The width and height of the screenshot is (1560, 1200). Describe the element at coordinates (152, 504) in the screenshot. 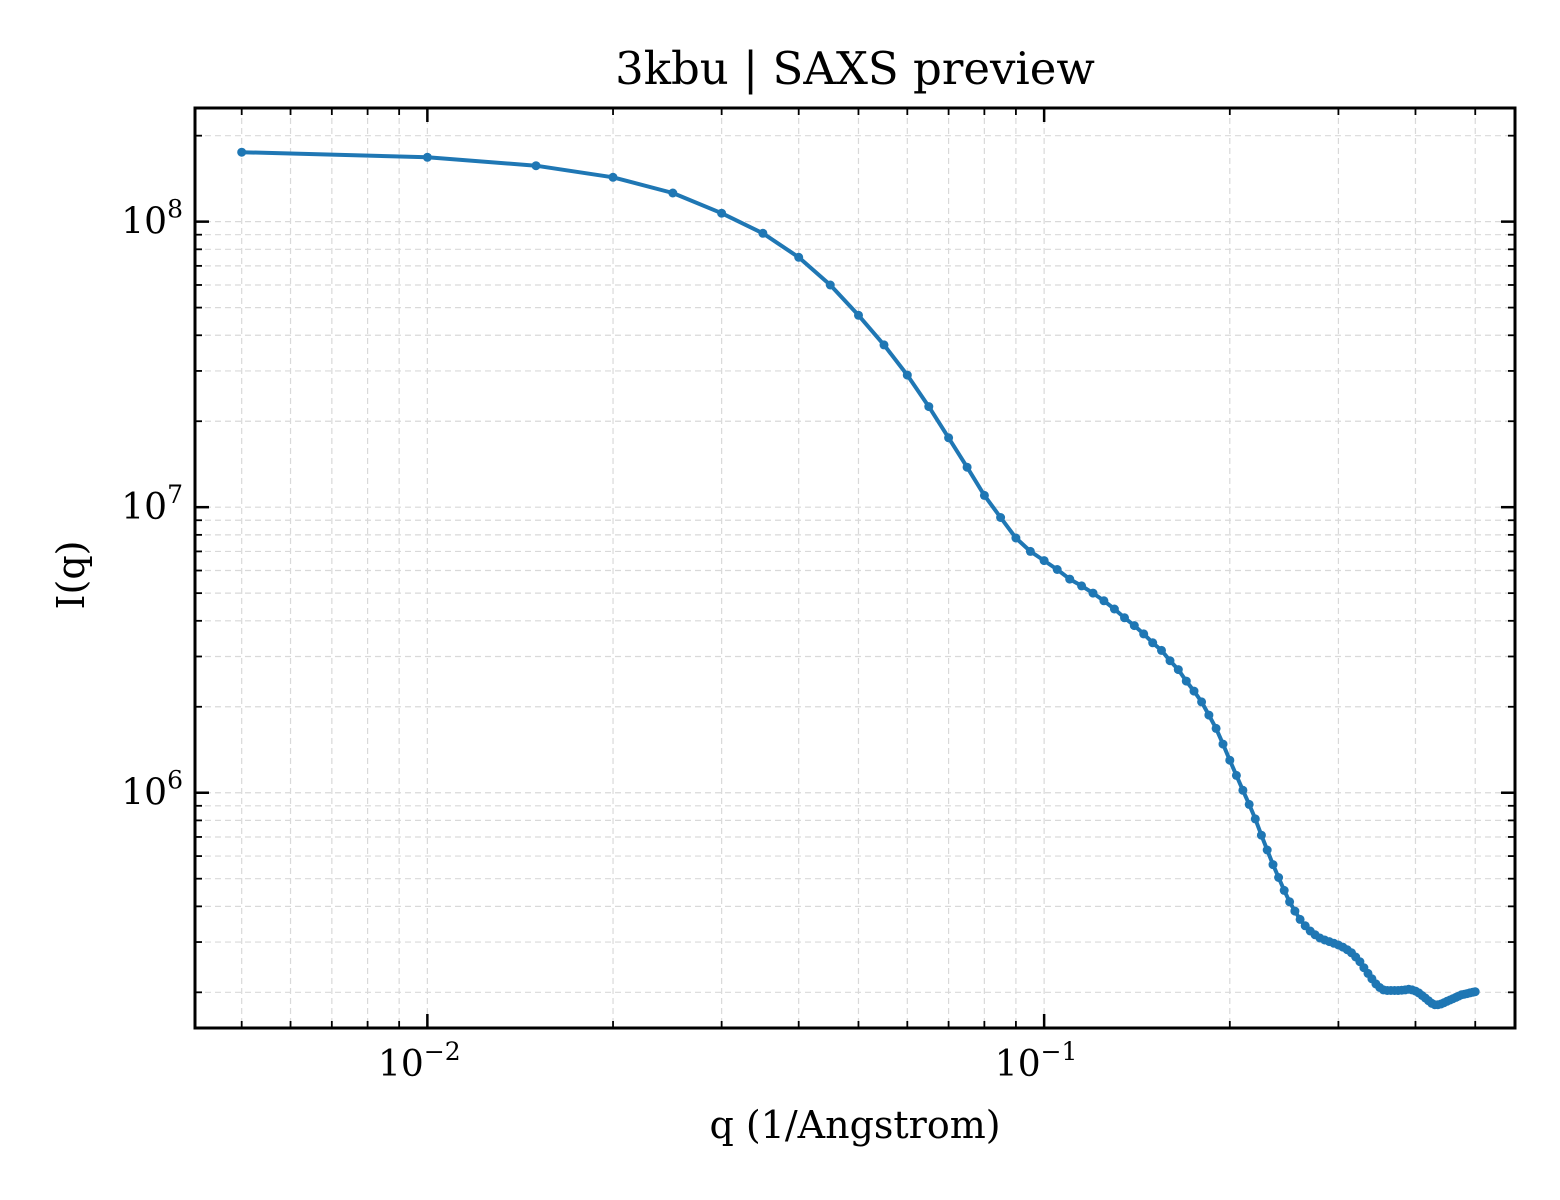

I see `y-tick-label: 10⁷` at that location.